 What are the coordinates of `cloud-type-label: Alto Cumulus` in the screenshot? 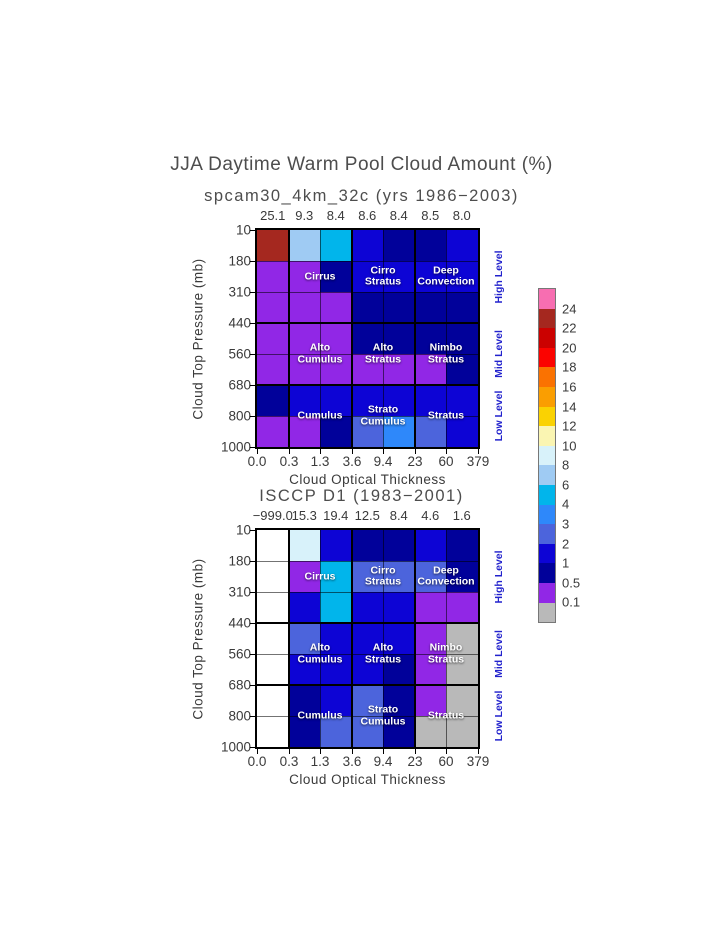 It's located at (320, 653).